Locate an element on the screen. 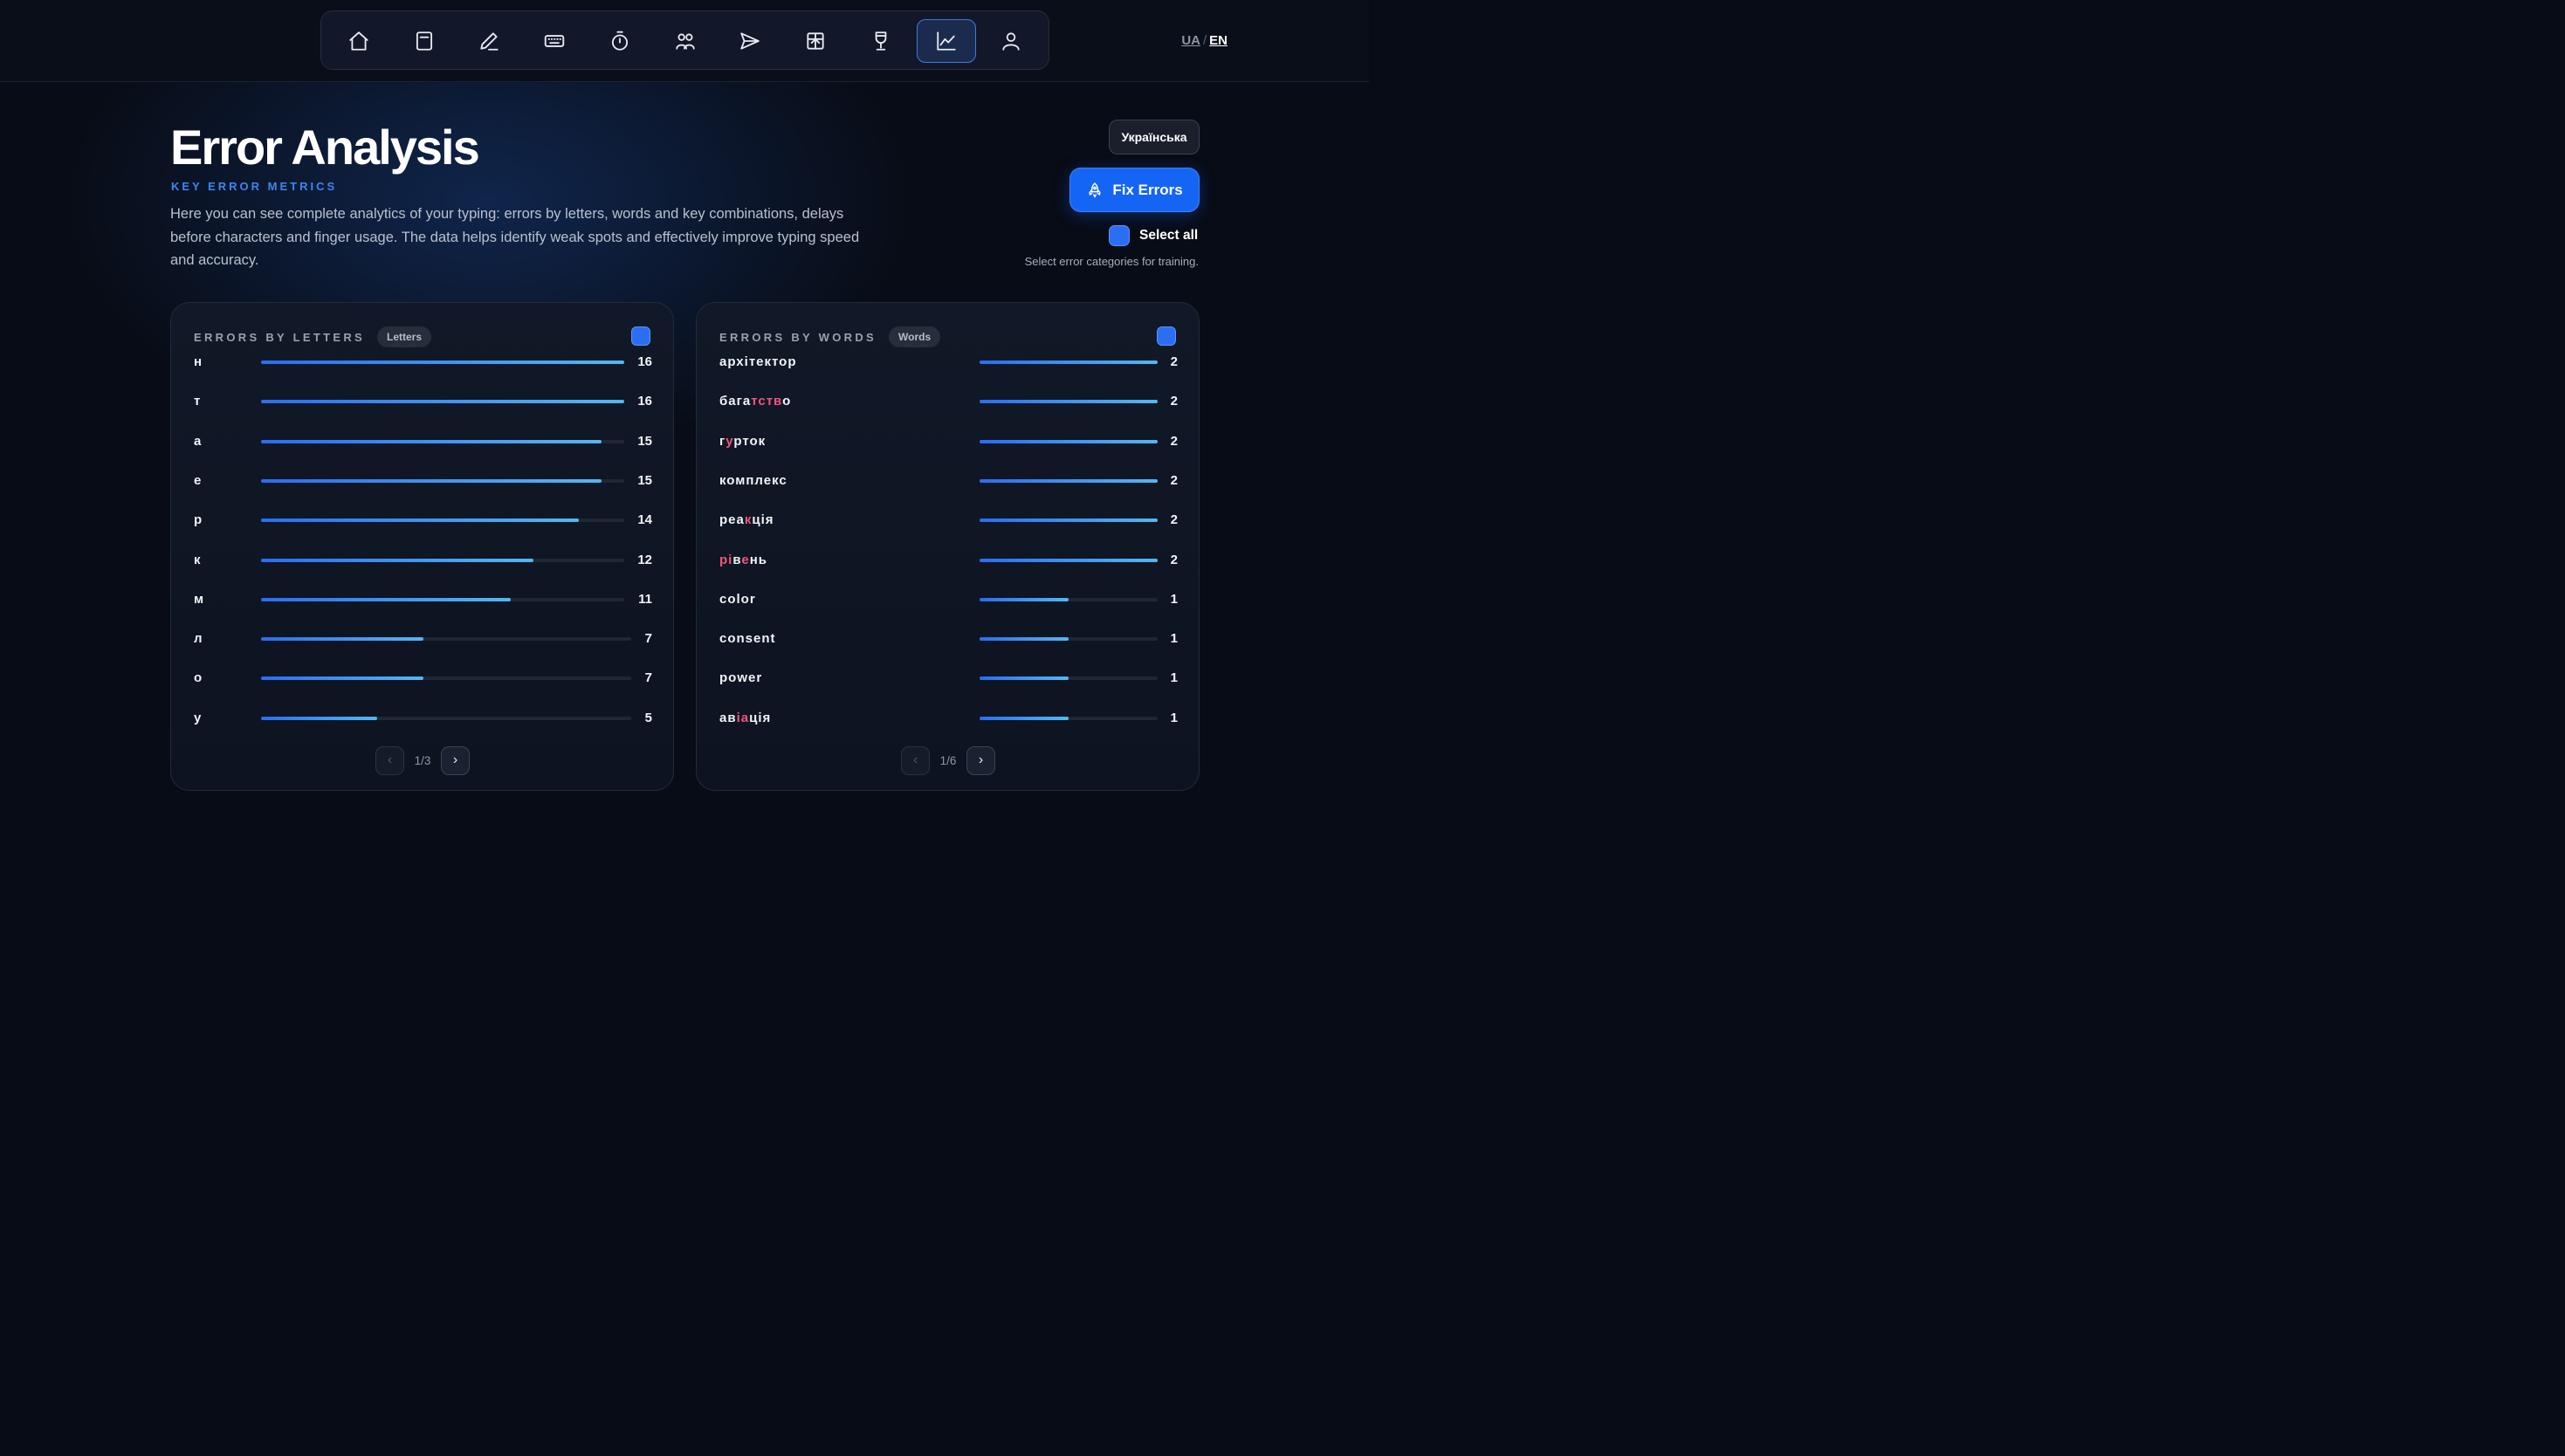 This screenshot has width=2565, height=1456. row-label: power is located at coordinates (740, 678).